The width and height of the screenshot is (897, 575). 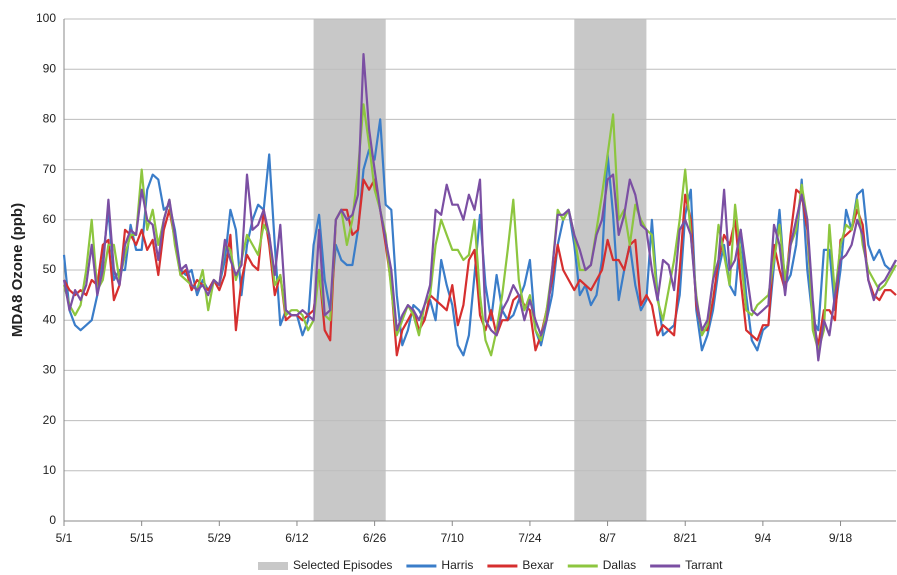 I want to click on y-tick-label: 10, so click(x=50, y=470).